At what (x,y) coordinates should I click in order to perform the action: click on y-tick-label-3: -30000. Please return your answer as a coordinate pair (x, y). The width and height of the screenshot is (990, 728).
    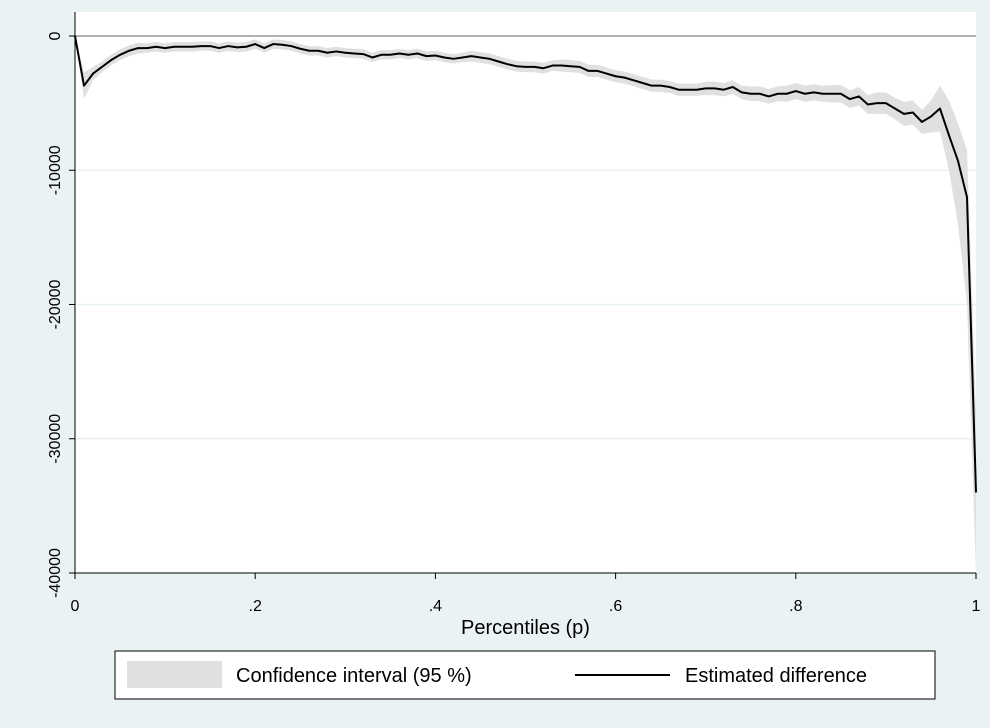
    Looking at the image, I should click on (55, 439).